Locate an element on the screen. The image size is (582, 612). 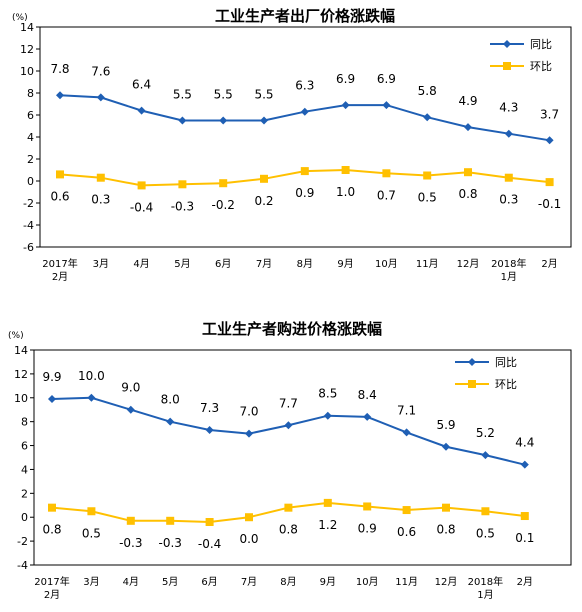
x-tick-label: 2017年 is located at coordinates (59, 263).